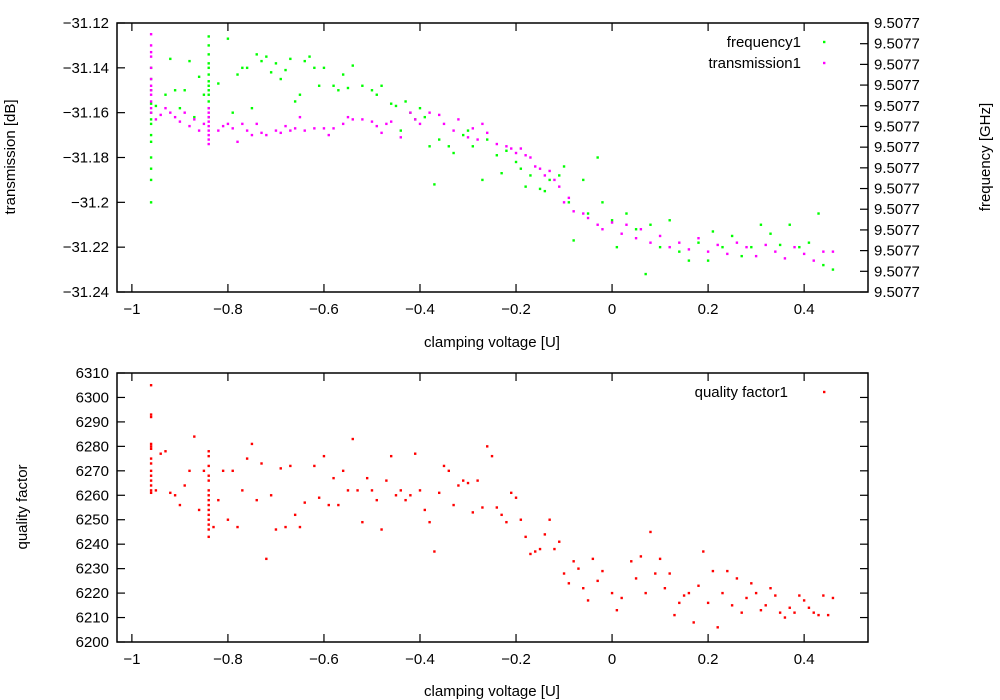 The height and width of the screenshot is (700, 1000). What do you see at coordinates (764, 42) in the screenshot?
I see `legend-label-frequency1: frequency1` at bounding box center [764, 42].